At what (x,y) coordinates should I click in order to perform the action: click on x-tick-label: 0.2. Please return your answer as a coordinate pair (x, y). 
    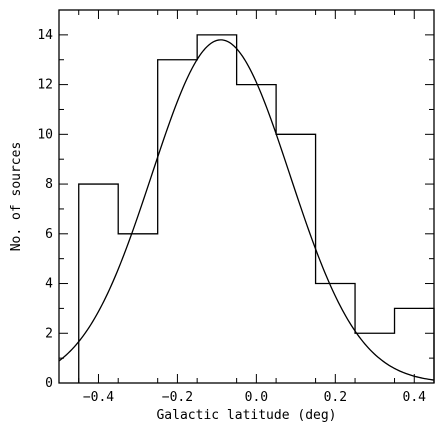
    Looking at the image, I should click on (335, 397).